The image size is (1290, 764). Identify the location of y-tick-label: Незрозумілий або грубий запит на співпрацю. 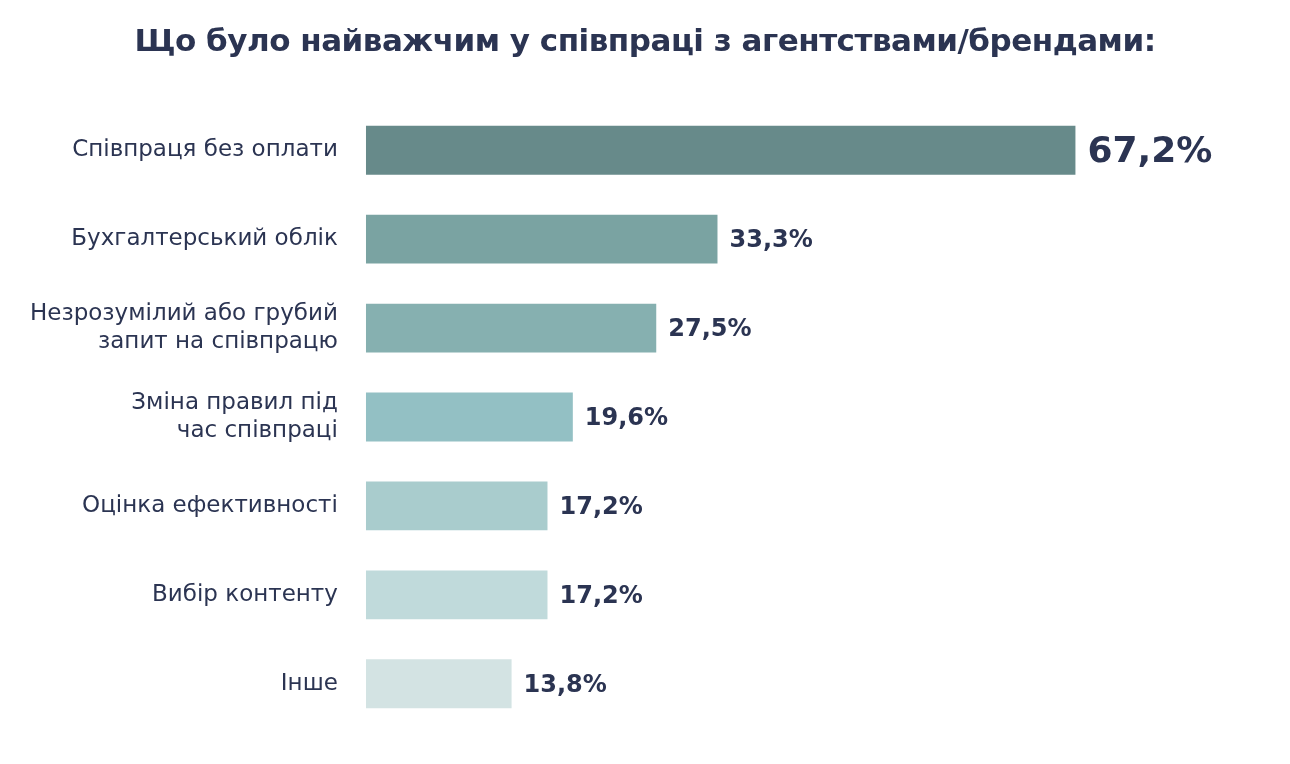
(184, 326).